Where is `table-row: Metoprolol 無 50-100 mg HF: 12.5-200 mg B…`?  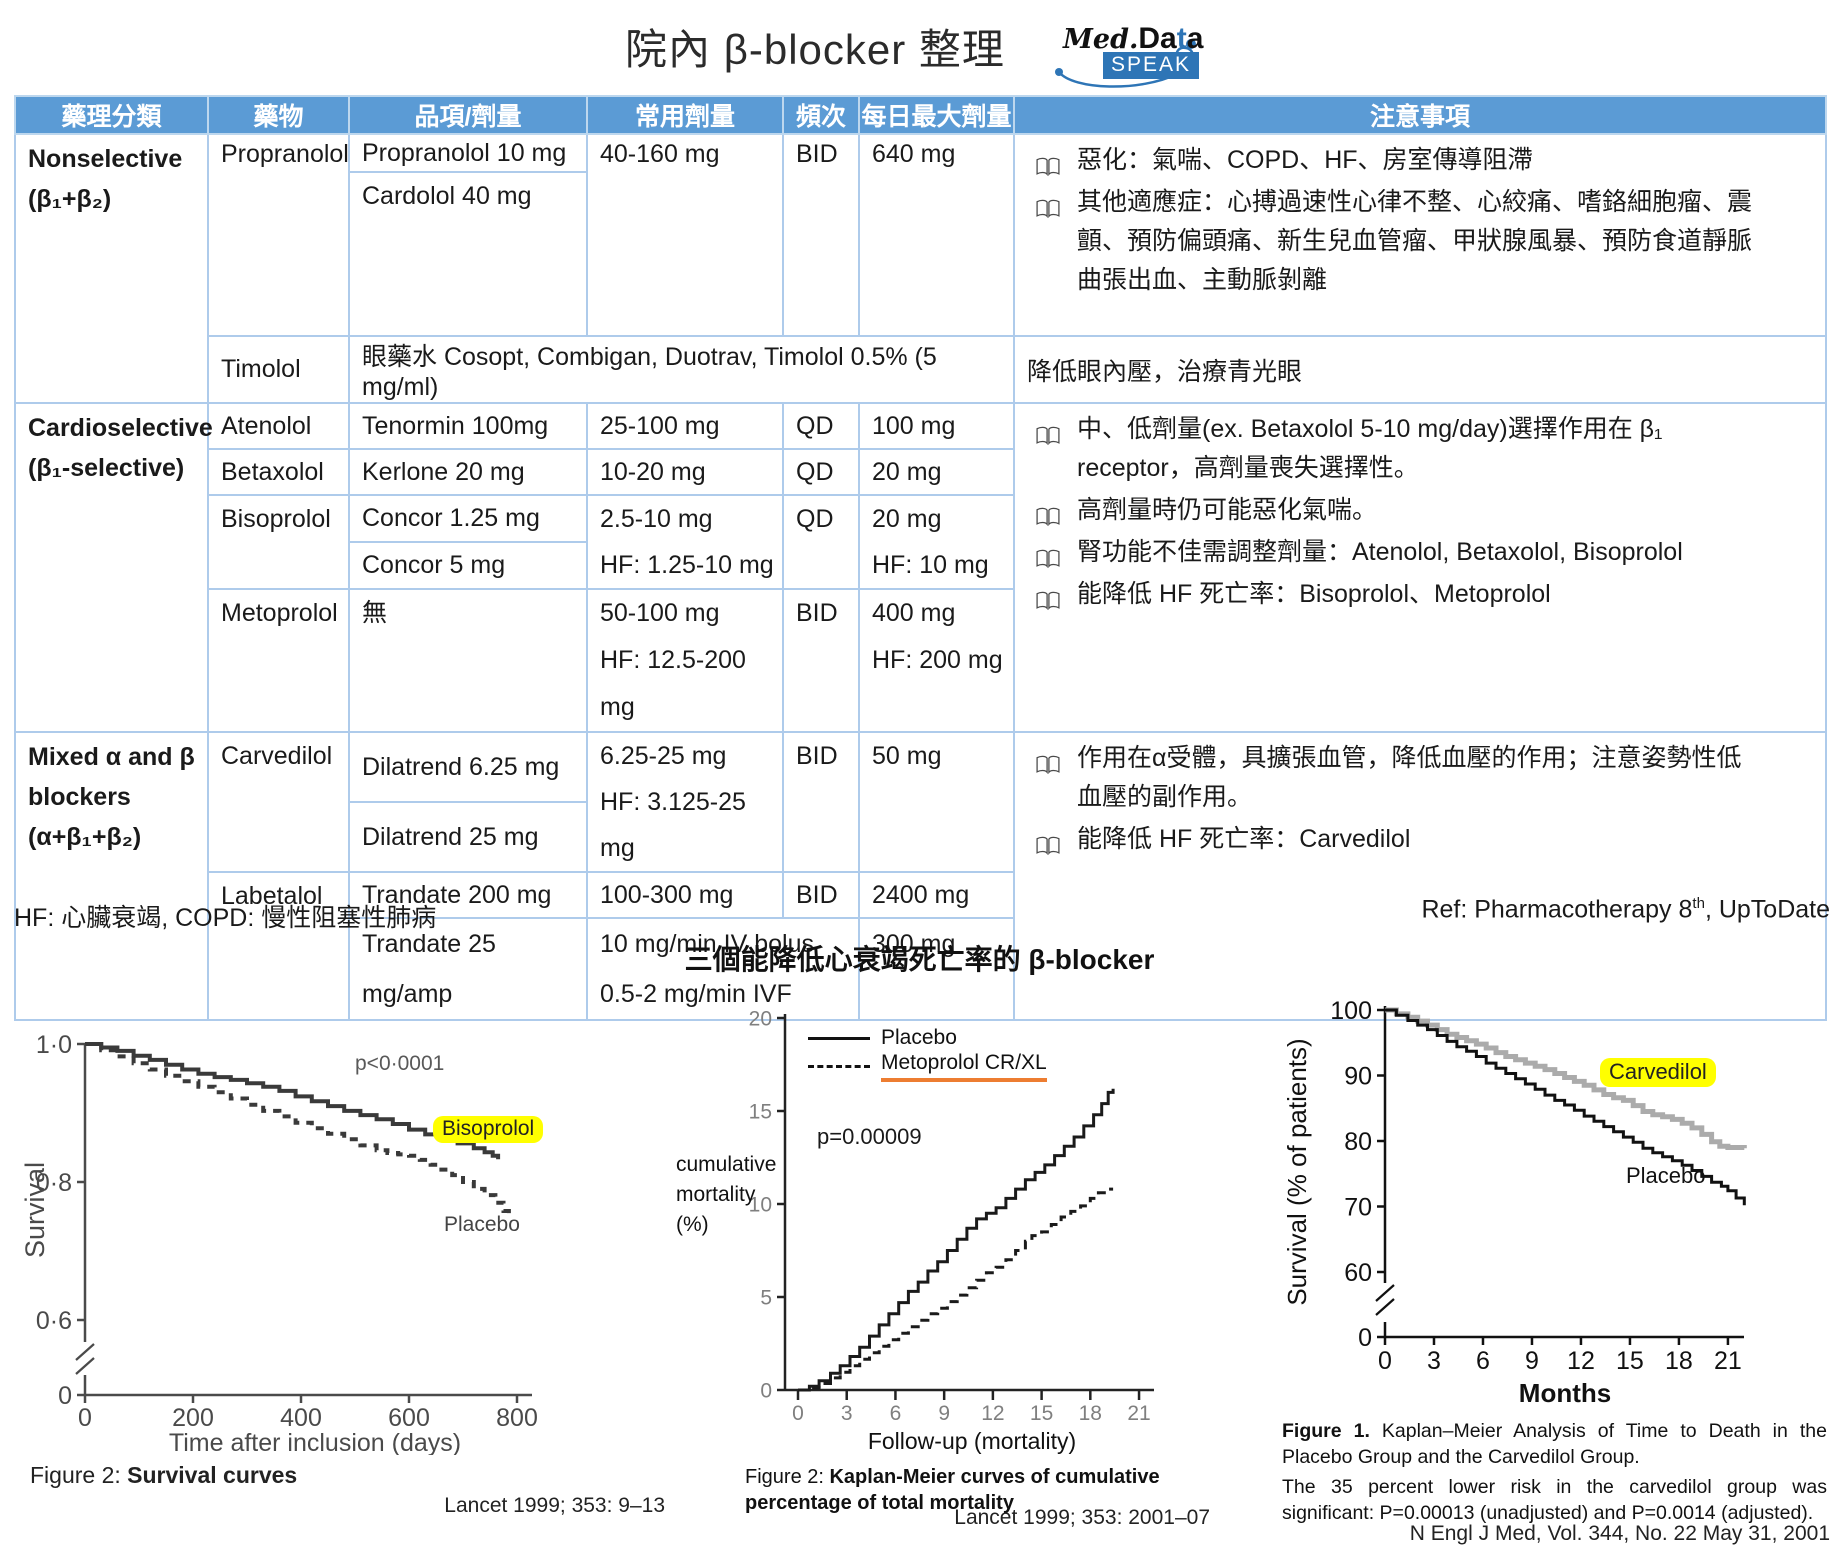
table-row: Metoprolol 無 50-100 mg HF: 12.5-200 mg B… is located at coordinates (920, 660).